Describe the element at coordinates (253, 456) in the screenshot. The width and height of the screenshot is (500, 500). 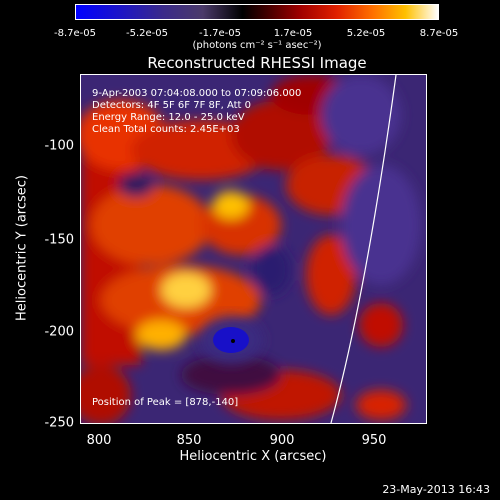
I see `x-axis-label: Heliocentric X (arcsec)` at that location.